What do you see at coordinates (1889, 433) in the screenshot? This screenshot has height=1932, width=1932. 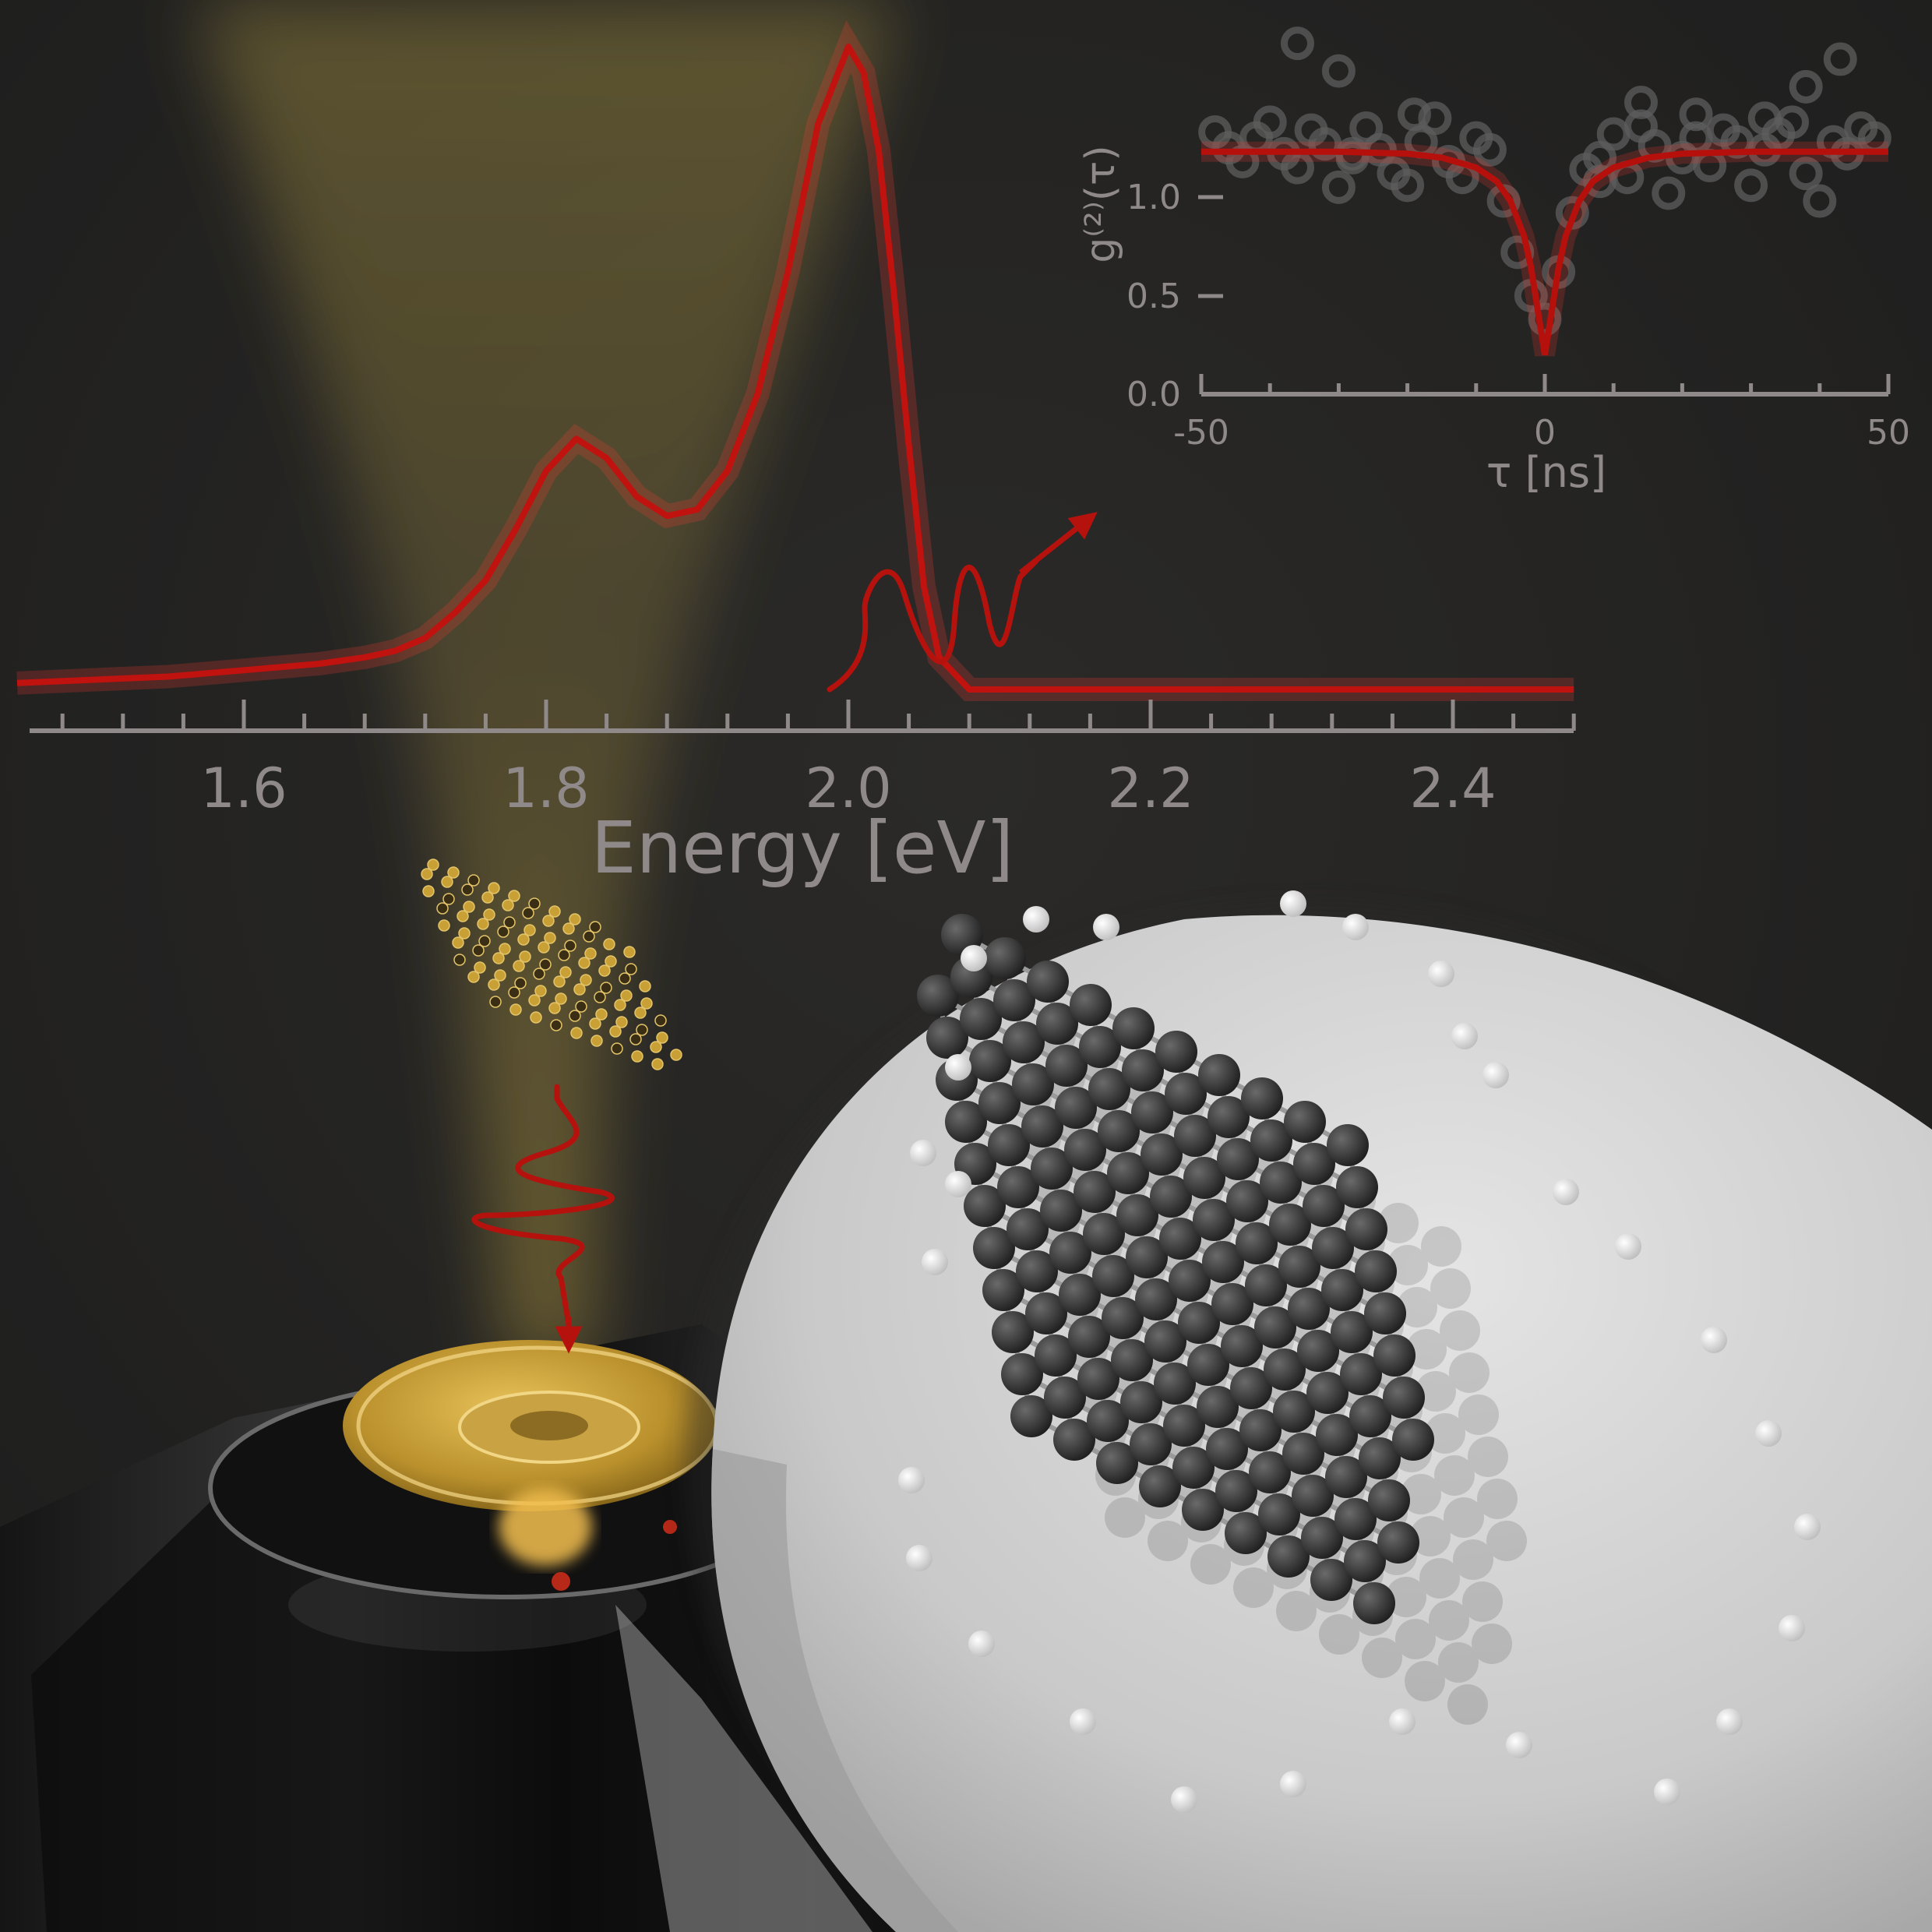 I see `g2-xtick-label-50: 50` at bounding box center [1889, 433].